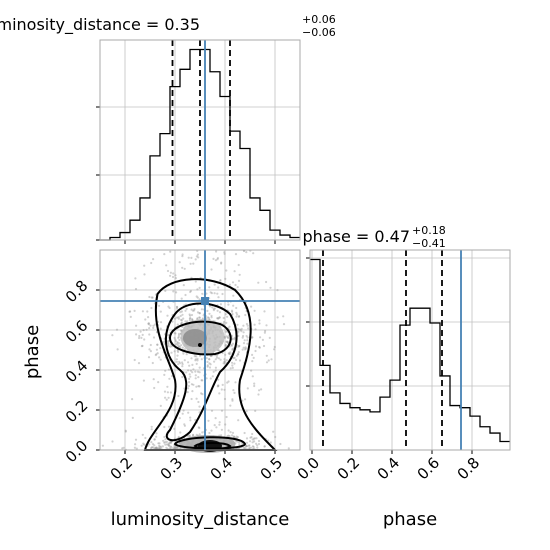 The image size is (550, 550). Describe the element at coordinates (356, 236) in the screenshot. I see `phase-title: phase = 0.47` at that location.